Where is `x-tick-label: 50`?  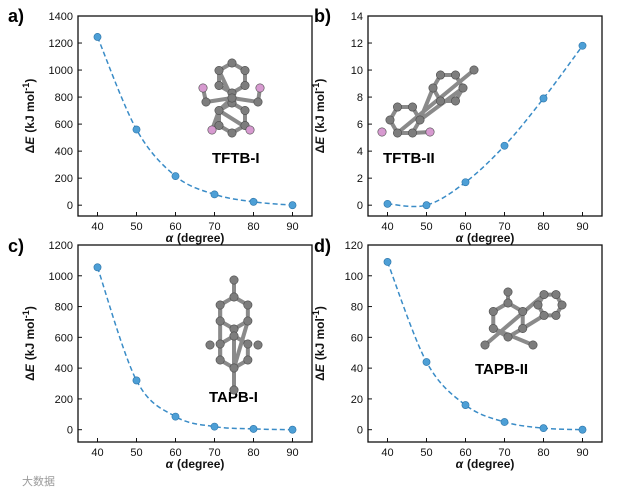
x-tick-label: 50 is located at coordinates (136, 227).